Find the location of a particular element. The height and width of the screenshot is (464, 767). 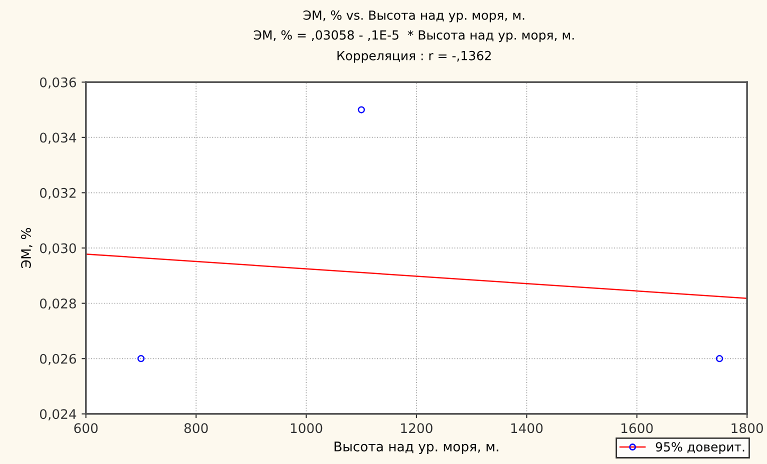

legend-label: 95% доверит. is located at coordinates (700, 448).